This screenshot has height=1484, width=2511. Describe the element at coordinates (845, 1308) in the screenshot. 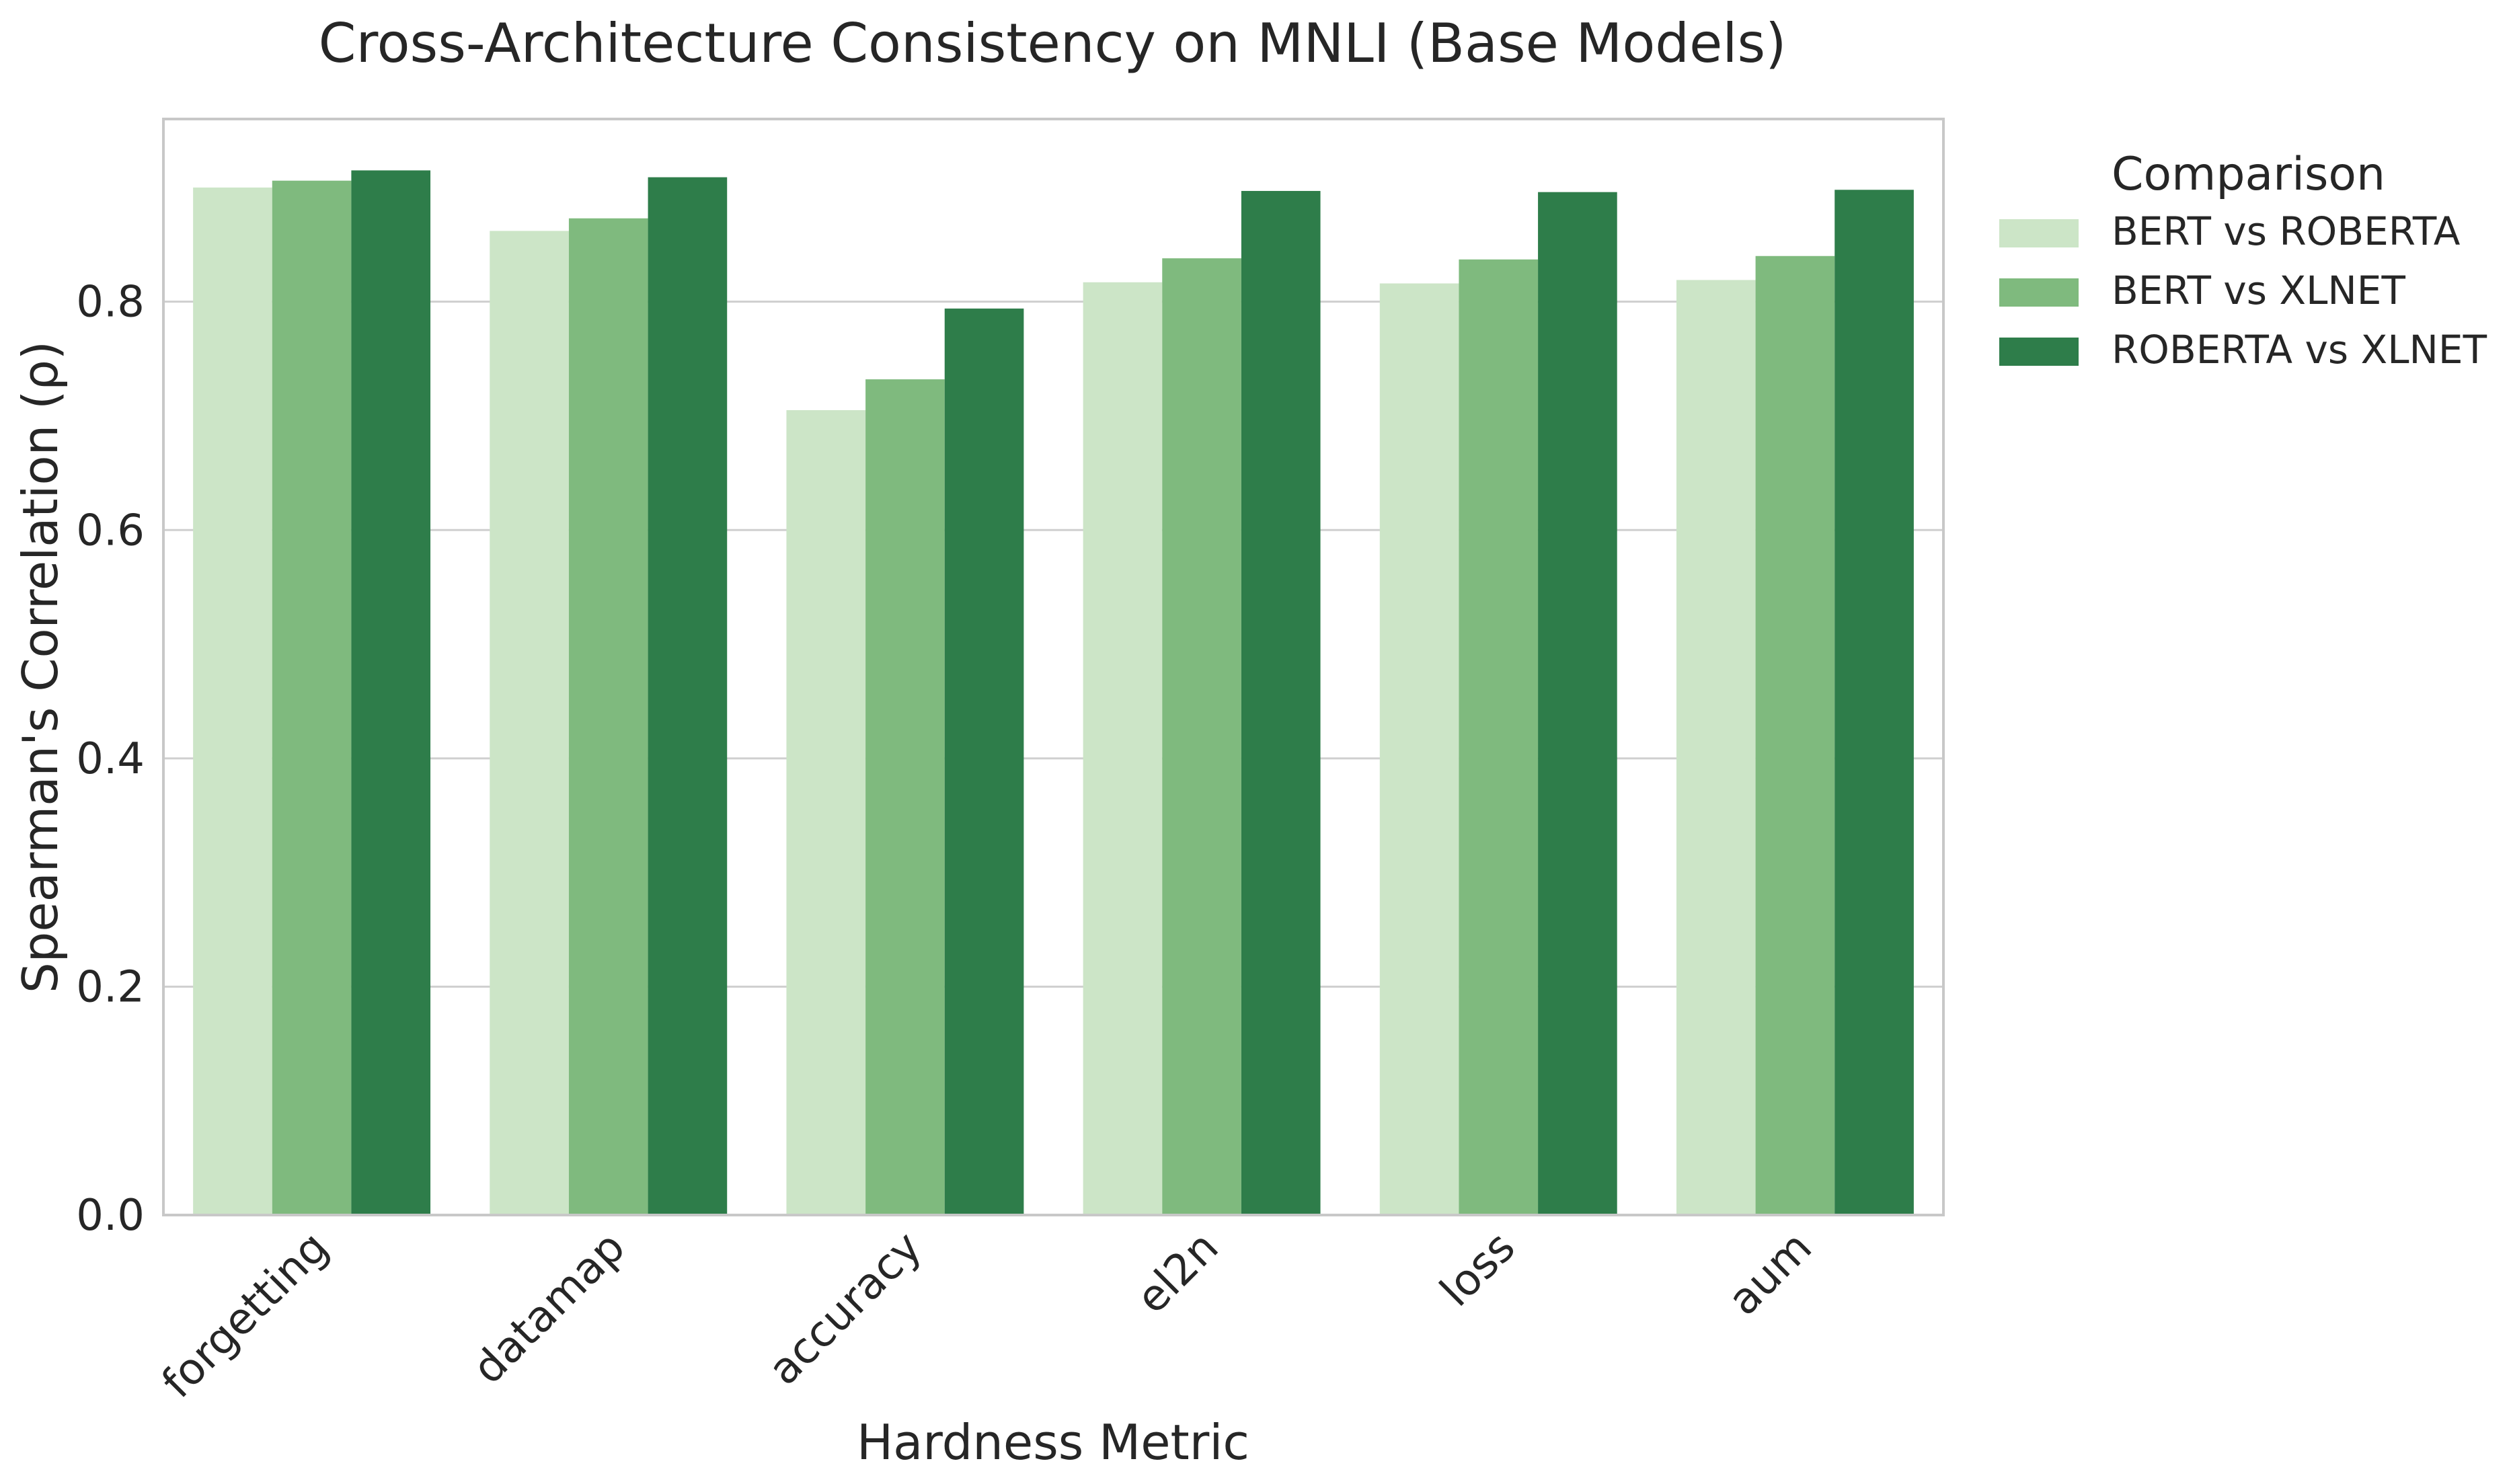

I see `x-tick-label: accuracy` at that location.